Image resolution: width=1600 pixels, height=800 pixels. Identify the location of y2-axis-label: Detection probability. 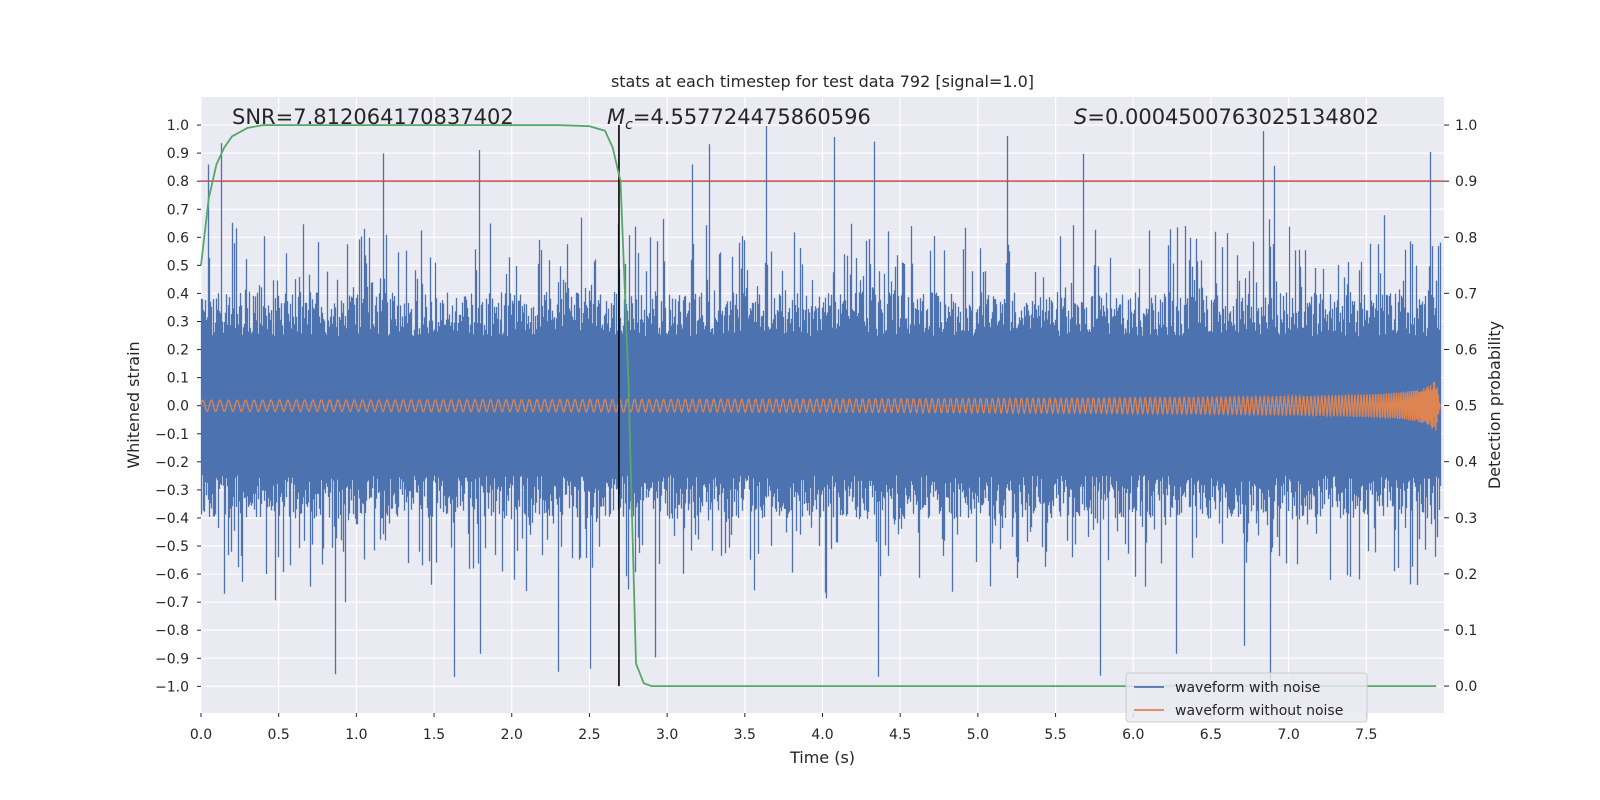
(1494, 405).